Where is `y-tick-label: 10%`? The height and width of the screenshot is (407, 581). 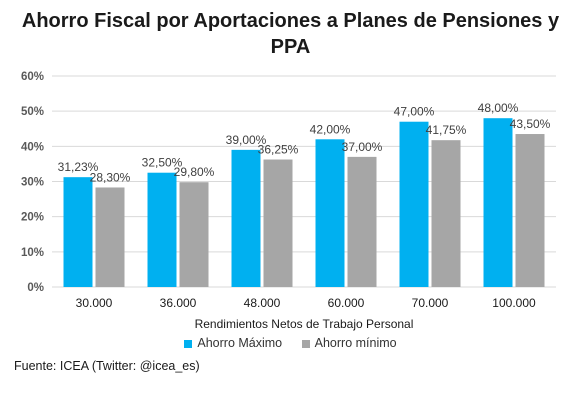 y-tick-label: 10% is located at coordinates (32, 253).